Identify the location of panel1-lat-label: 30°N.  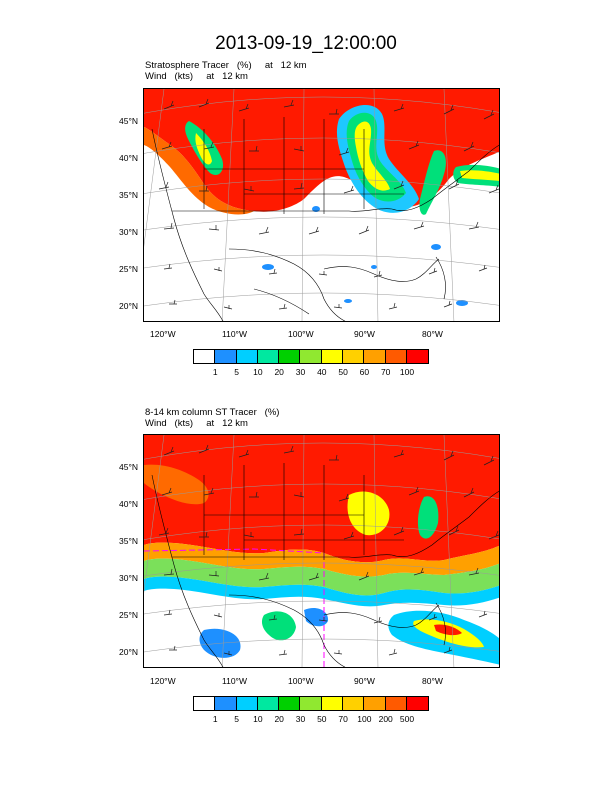
(128, 232).